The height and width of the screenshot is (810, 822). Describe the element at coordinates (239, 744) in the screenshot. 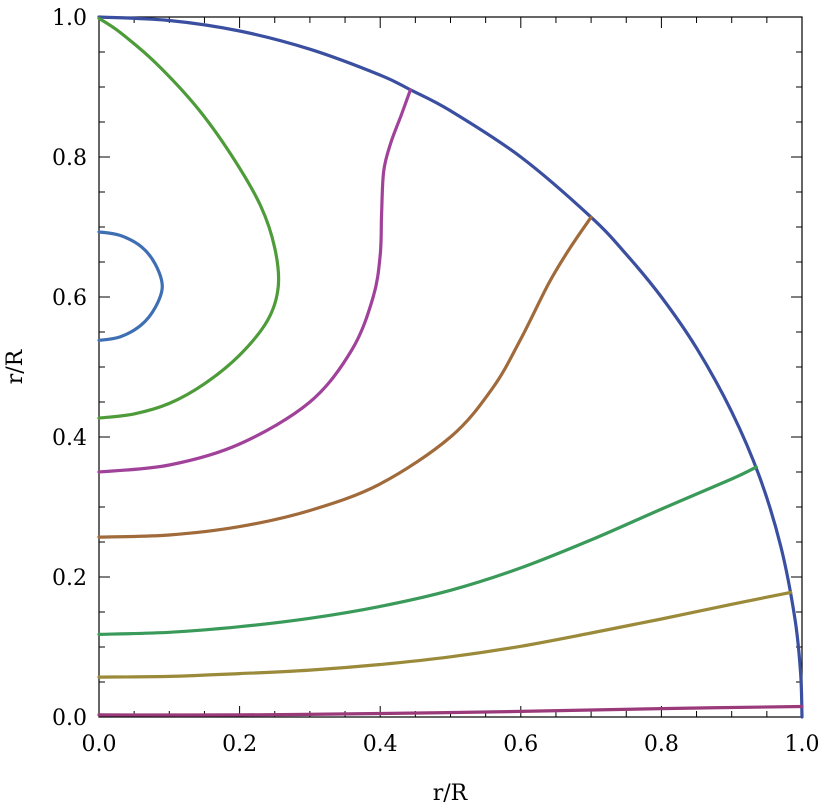

I see `x-tick-label: 0.2` at that location.